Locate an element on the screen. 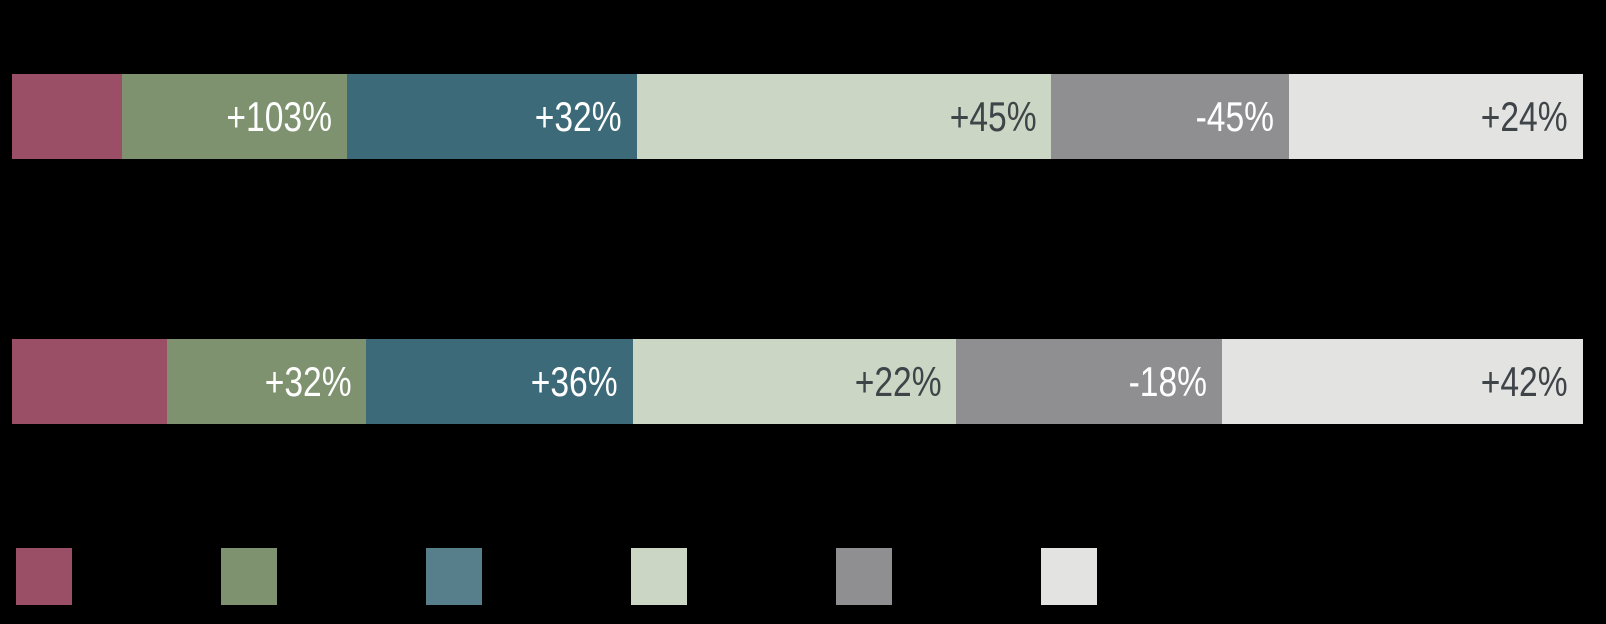  bar-segment-olive: +103% is located at coordinates (235, 116).